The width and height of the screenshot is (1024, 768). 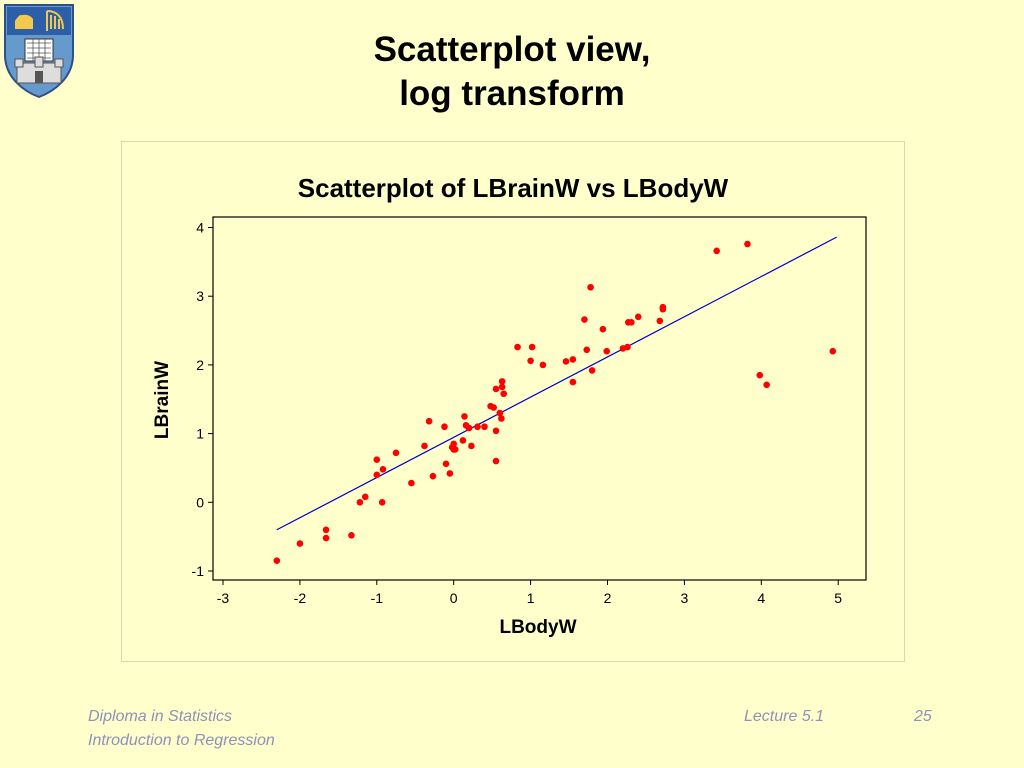 What do you see at coordinates (162, 400) in the screenshot?
I see `y-axis-label: LBrainW` at bounding box center [162, 400].